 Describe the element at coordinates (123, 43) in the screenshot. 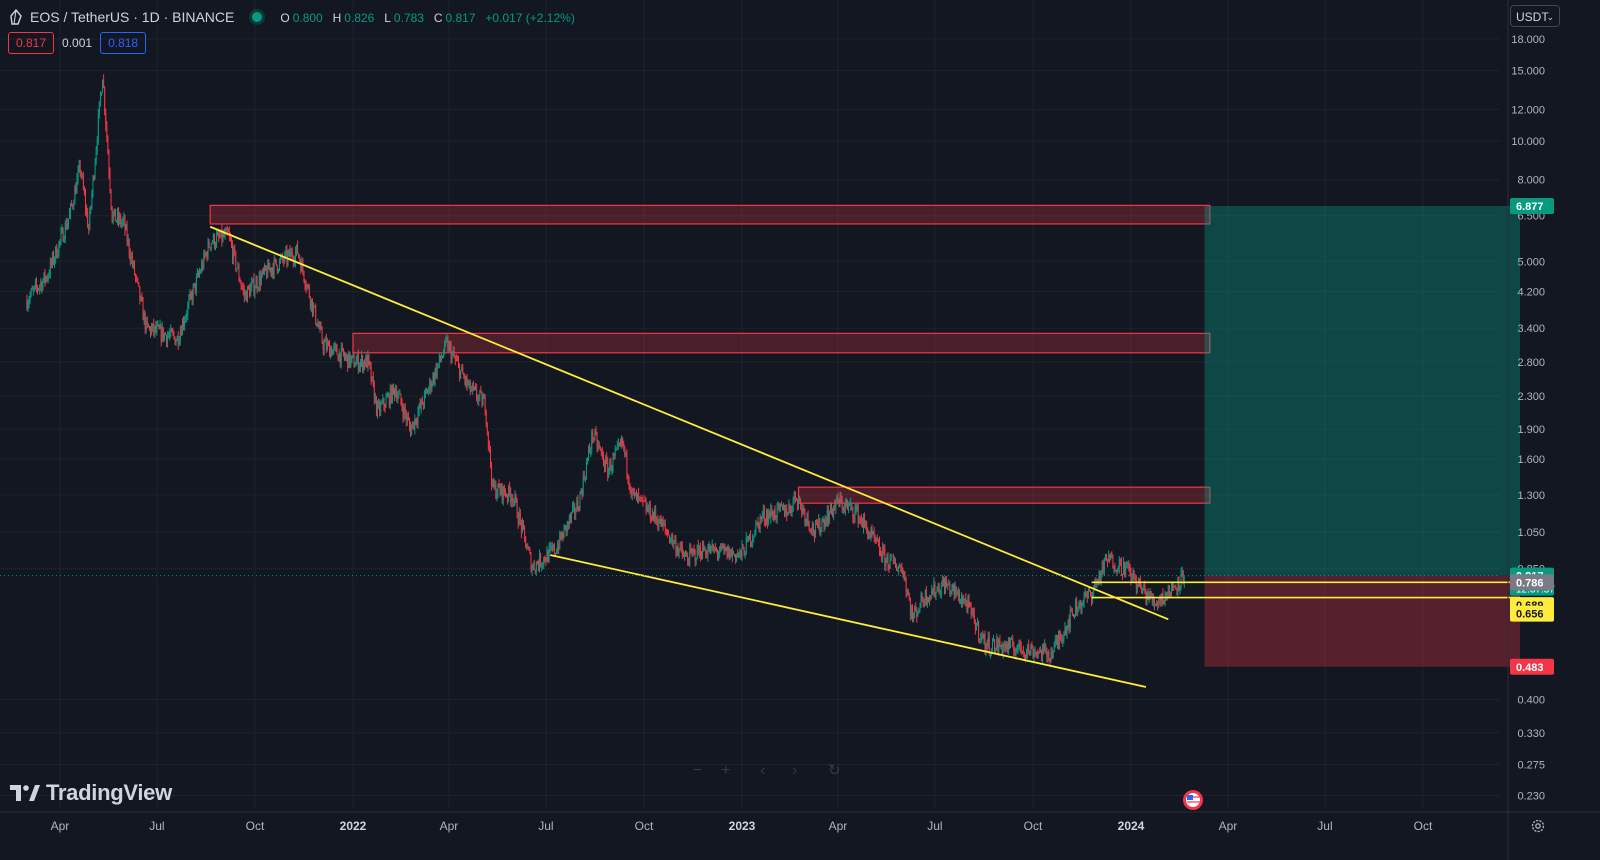

I see `buy-price-button: 0.818` at that location.